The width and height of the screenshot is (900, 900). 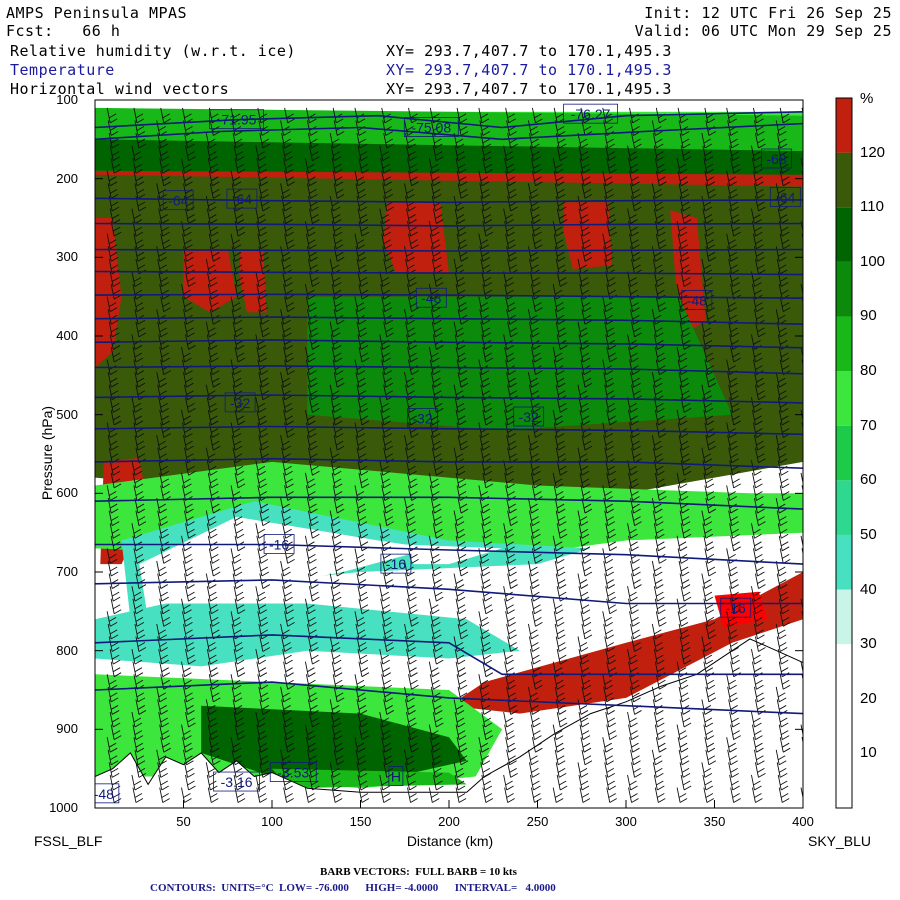 What do you see at coordinates (868, 753) in the screenshot?
I see `colorbar-label: 10` at bounding box center [868, 753].